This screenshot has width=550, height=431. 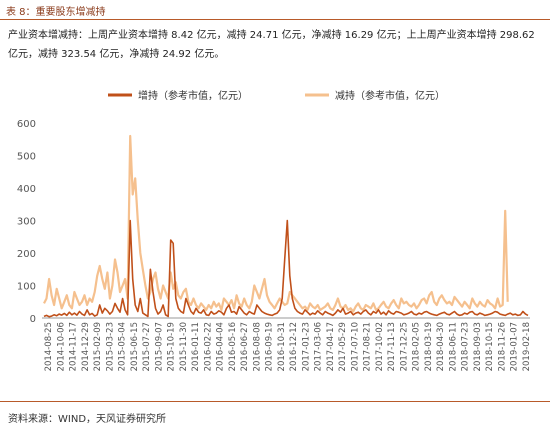 I want to click on legend-label-1: 减持（参考市值，亿元）, so click(x=390, y=95).